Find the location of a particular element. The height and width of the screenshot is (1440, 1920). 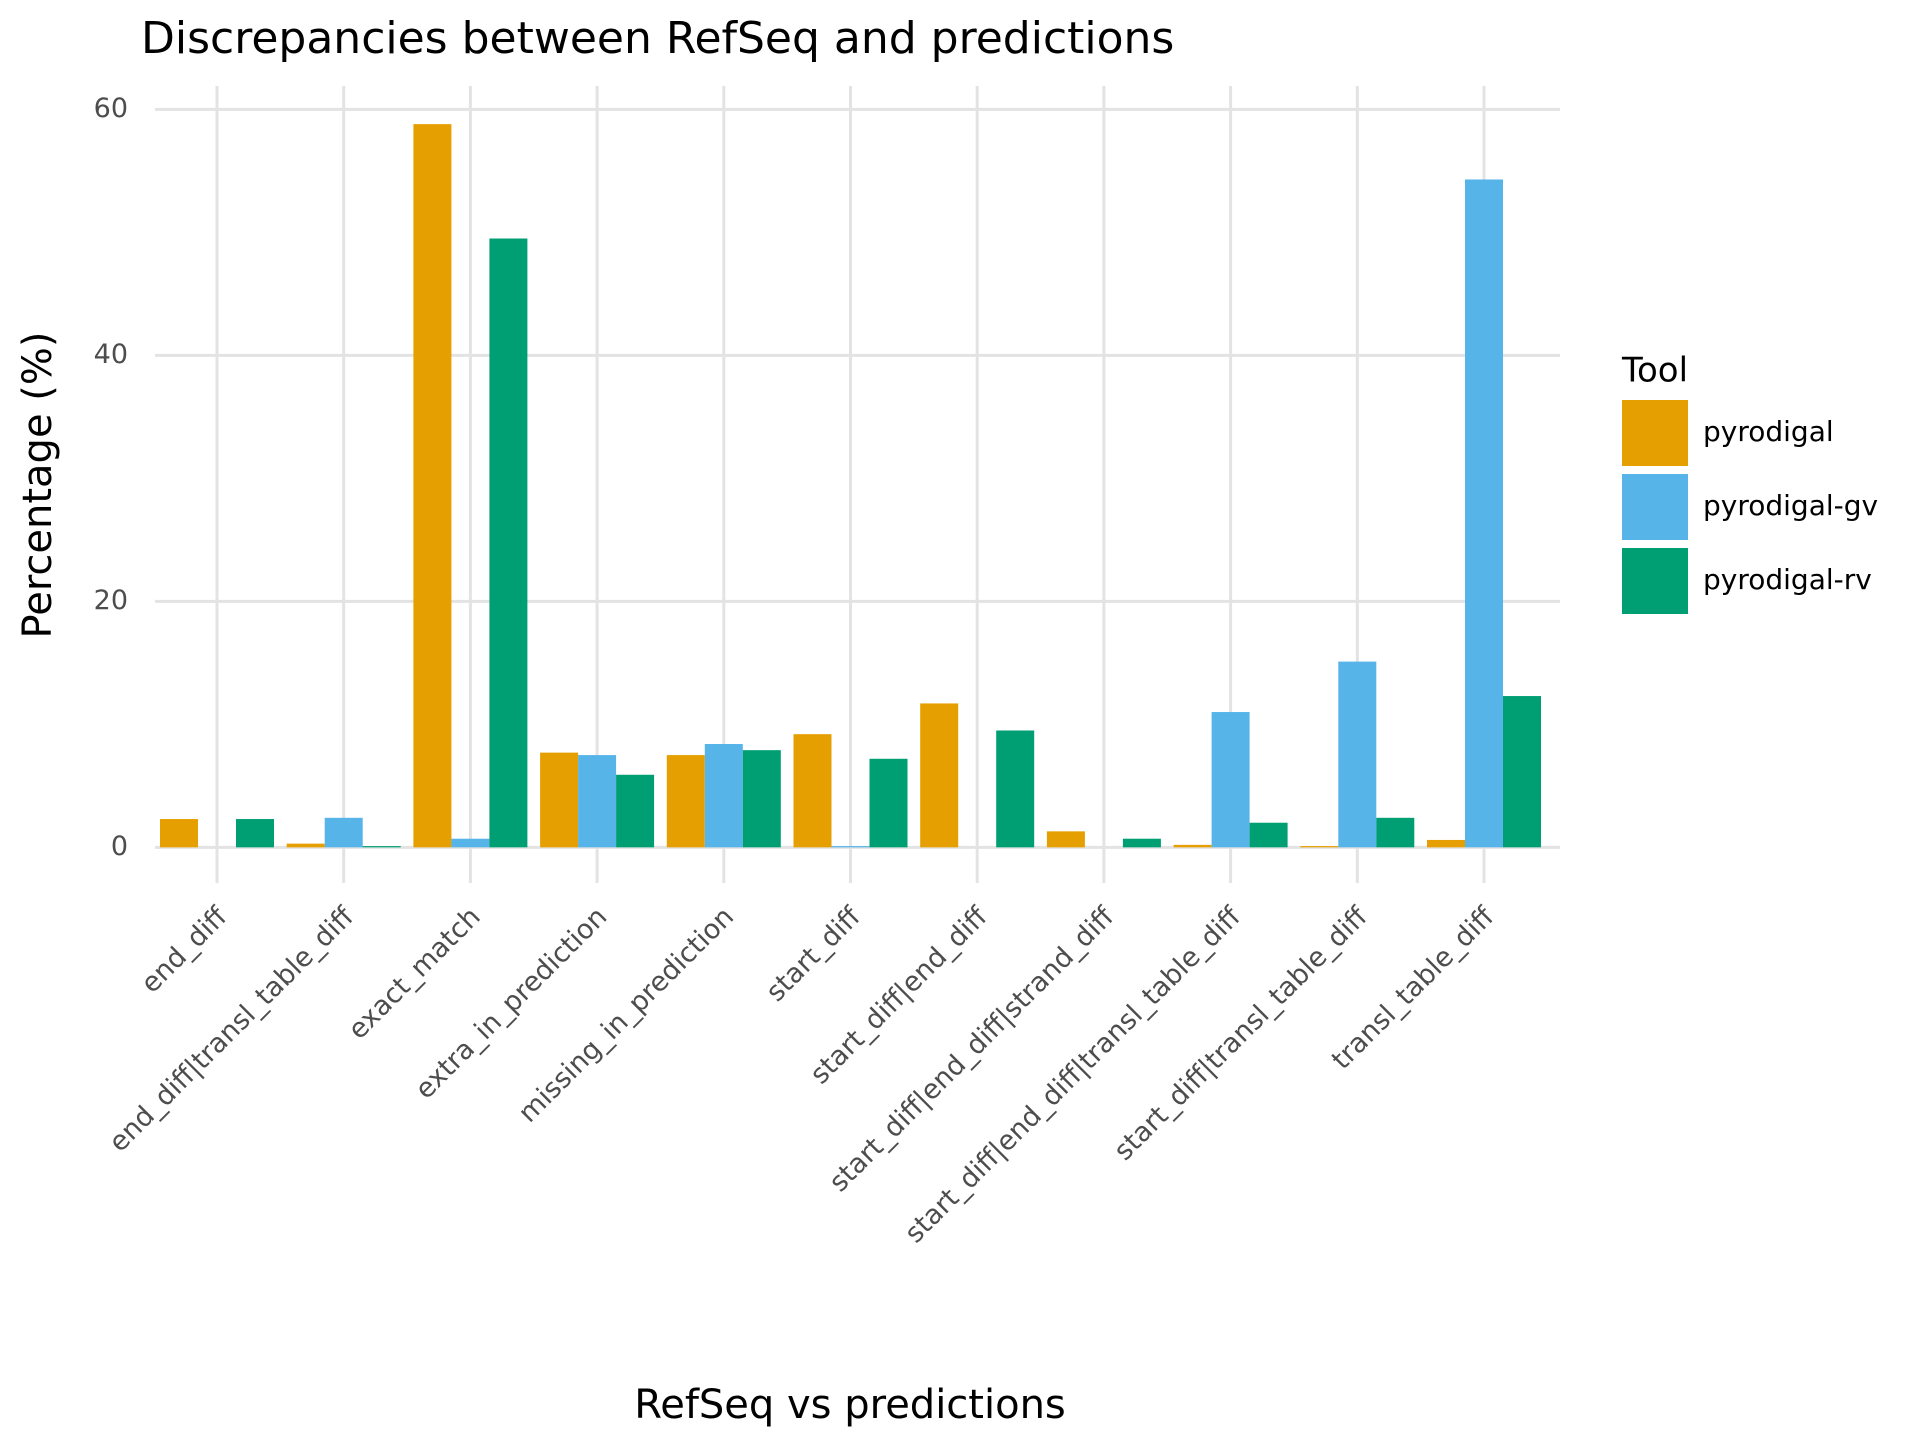

x-tick-label: start_diff|transl_table_diff is located at coordinates (1241, 1033).